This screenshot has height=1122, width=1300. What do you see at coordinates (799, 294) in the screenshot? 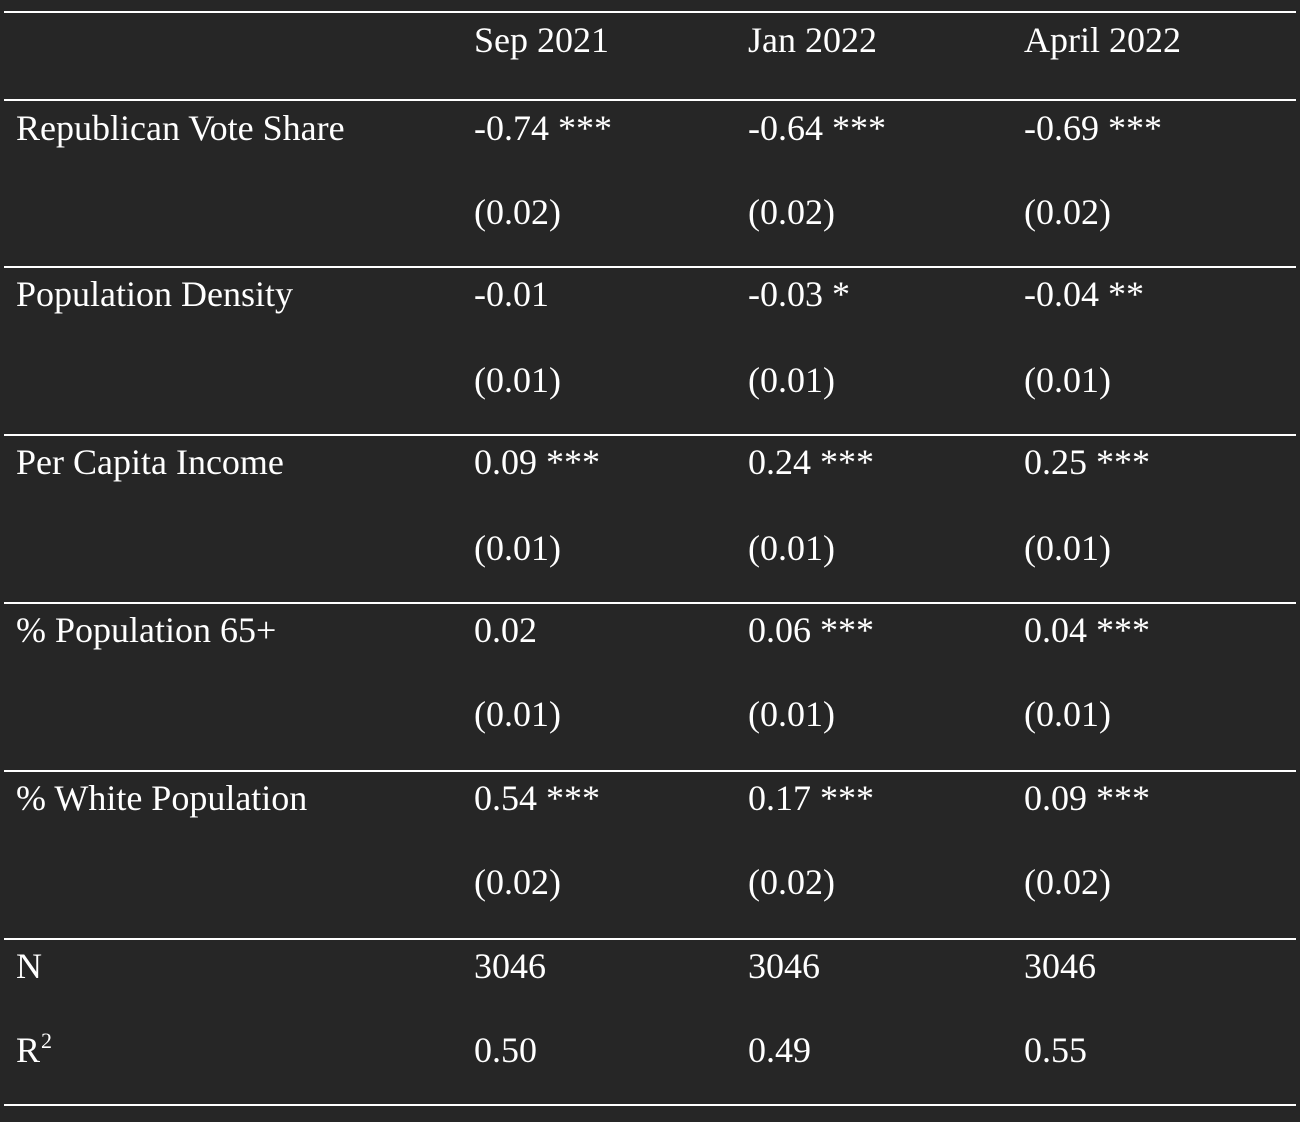
I see `coef-cell: -0.03 *` at bounding box center [799, 294].